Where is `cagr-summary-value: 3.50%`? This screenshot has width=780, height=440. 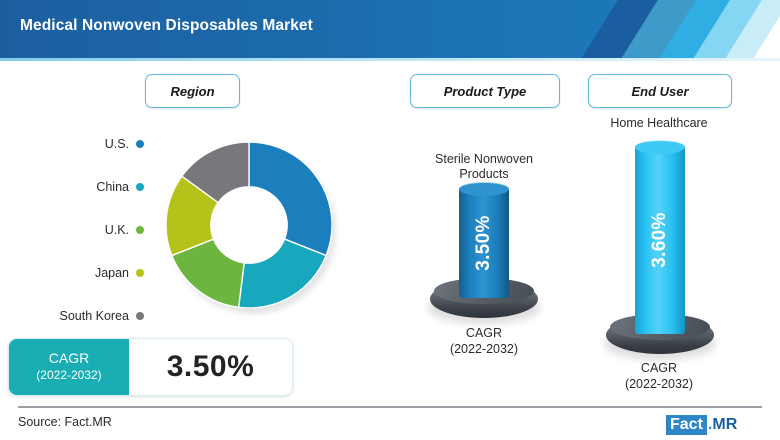
cagr-summary-value: 3.50% is located at coordinates (210, 367).